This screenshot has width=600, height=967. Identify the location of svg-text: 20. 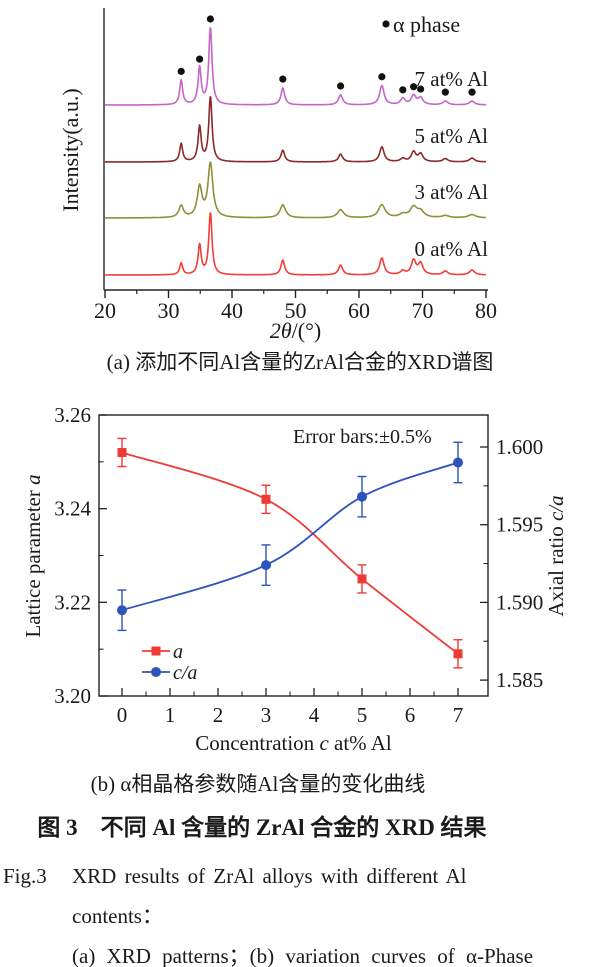
(105, 310).